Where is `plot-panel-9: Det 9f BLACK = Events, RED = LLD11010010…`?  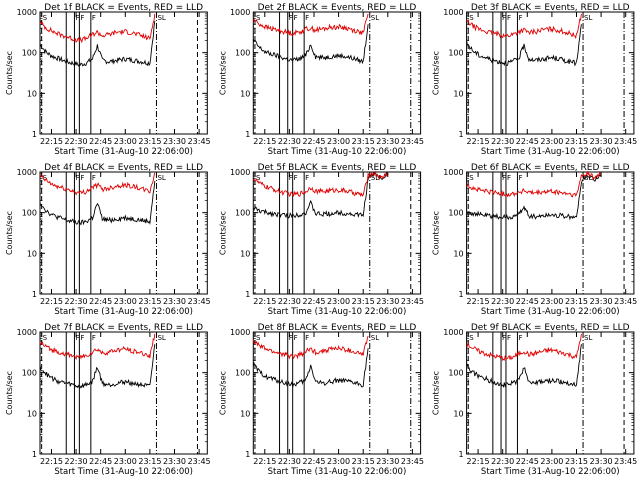
plot-panel-9: Det 9f BLACK = Events, RED = LLD11010010… is located at coordinates (535, 400).